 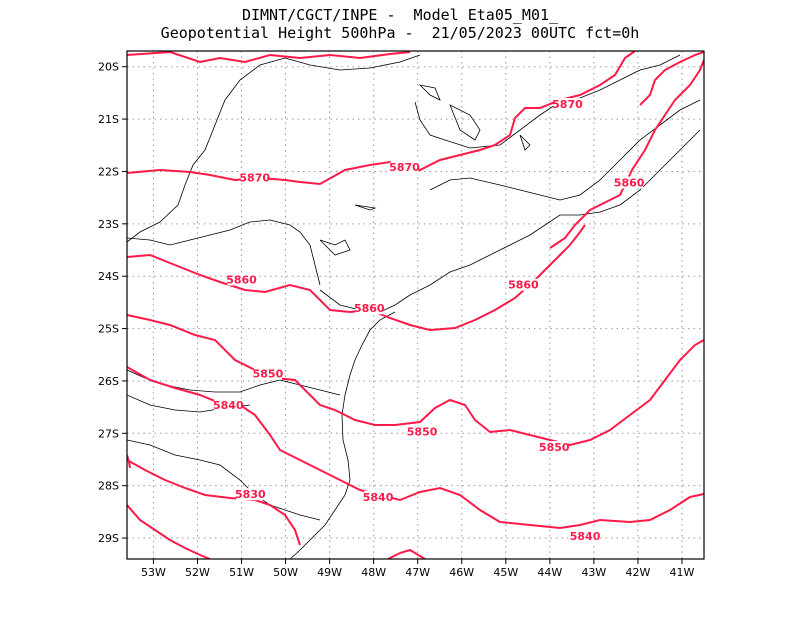 What do you see at coordinates (108, 119) in the screenshot?
I see `tick-label-lat: 21S` at bounding box center [108, 119].